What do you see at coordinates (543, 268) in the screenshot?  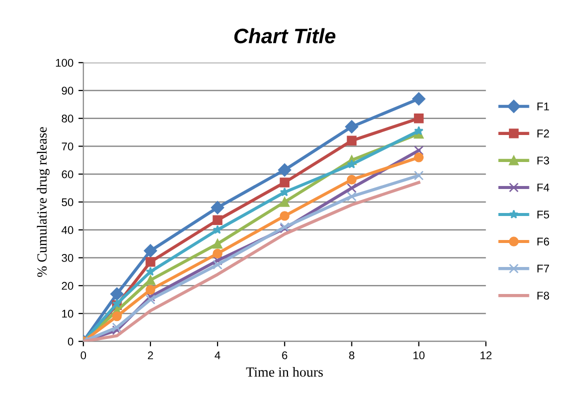 I see `legend-label: F7` at bounding box center [543, 268].